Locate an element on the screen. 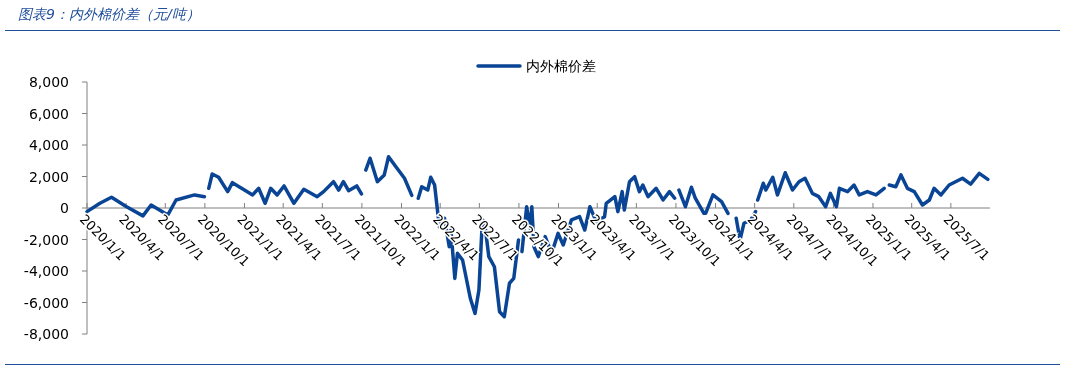  y-tick-label: -8,000 is located at coordinates (46, 334).